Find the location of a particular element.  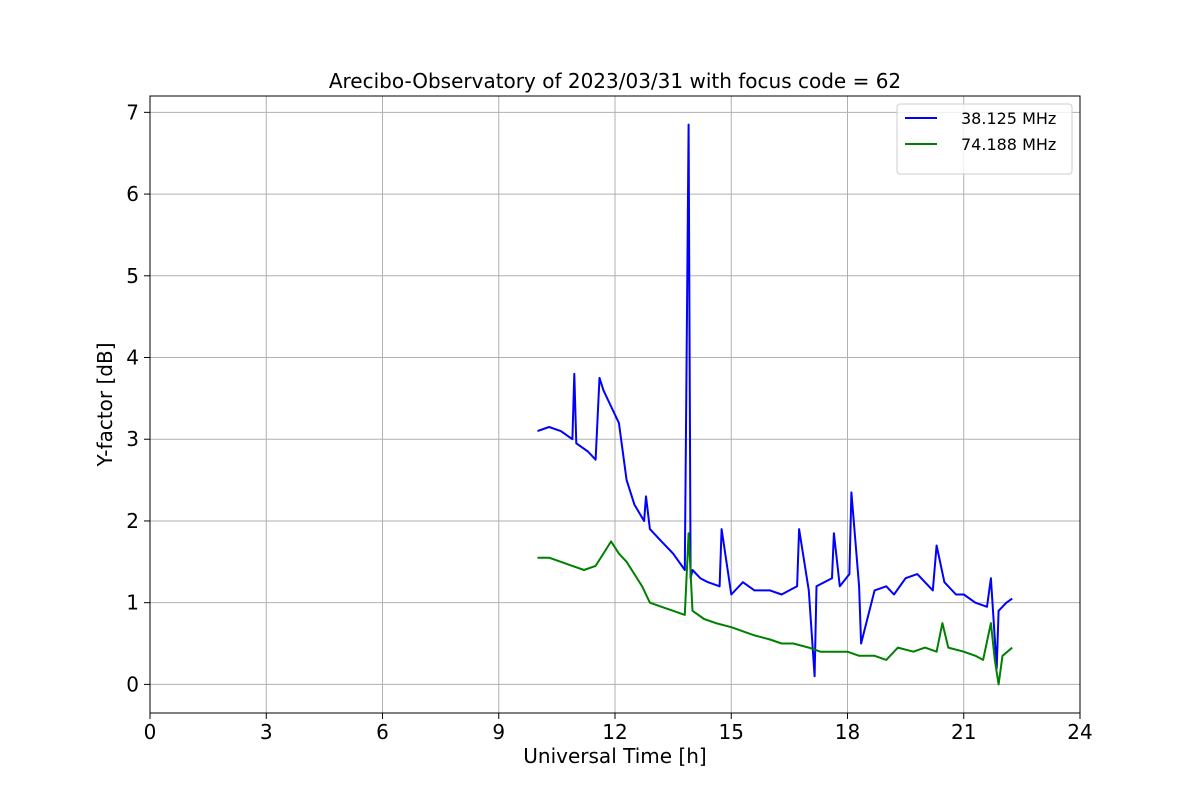

legend-label: 38.125 MHz is located at coordinates (1008, 118).